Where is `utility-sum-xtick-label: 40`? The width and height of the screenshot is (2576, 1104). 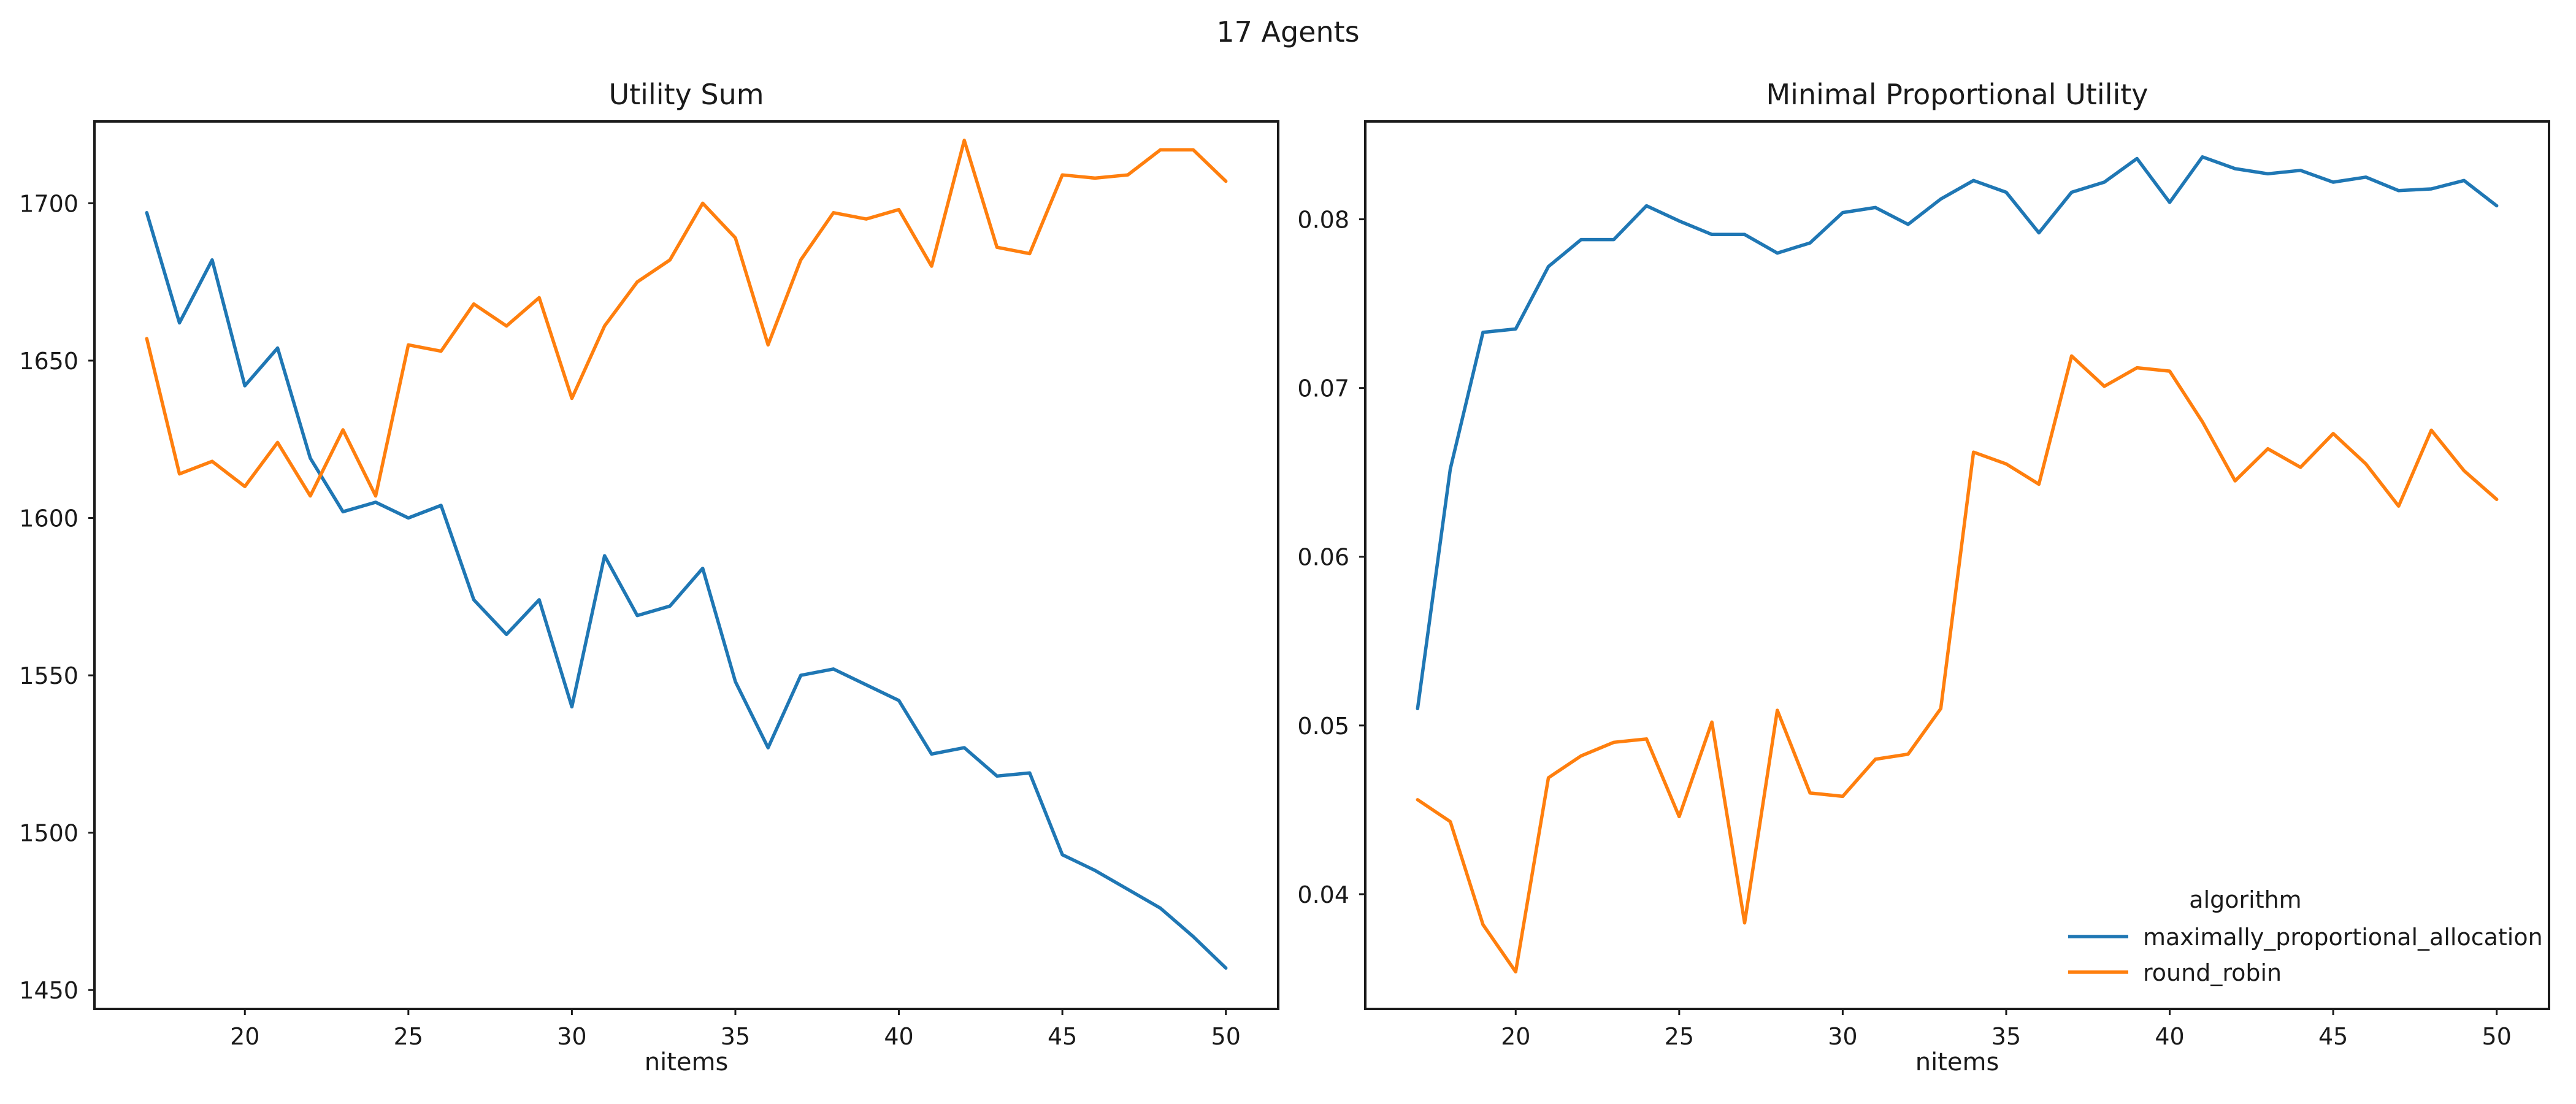 utility-sum-xtick-label: 40 is located at coordinates (898, 1036).